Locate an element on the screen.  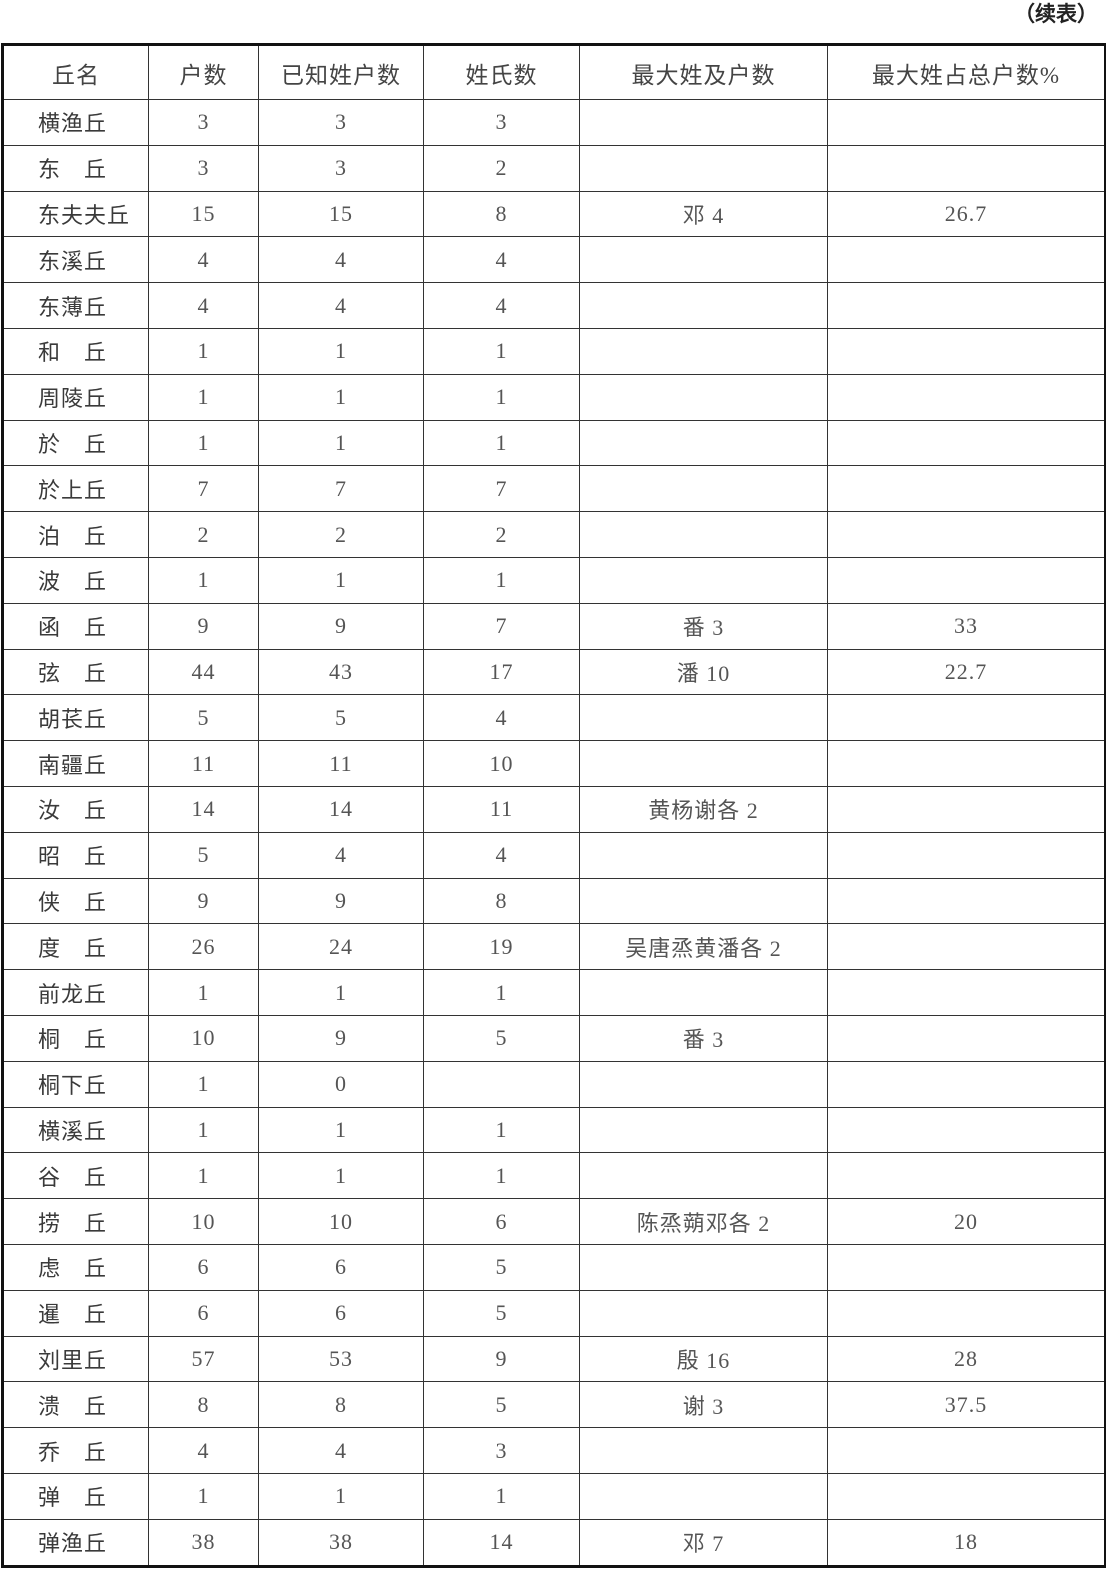
table-row: 汝 丘 14 14 11 黄杨谢各 2 is located at coordinates (554, 809).